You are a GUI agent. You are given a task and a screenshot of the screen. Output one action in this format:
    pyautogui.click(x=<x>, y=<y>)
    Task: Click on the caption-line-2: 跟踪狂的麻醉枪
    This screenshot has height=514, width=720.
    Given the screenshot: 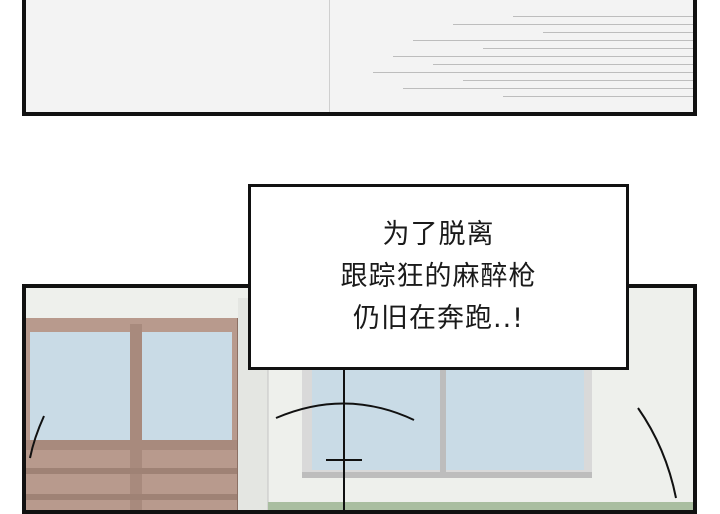 What is the action you would take?
    pyautogui.click(x=438, y=276)
    